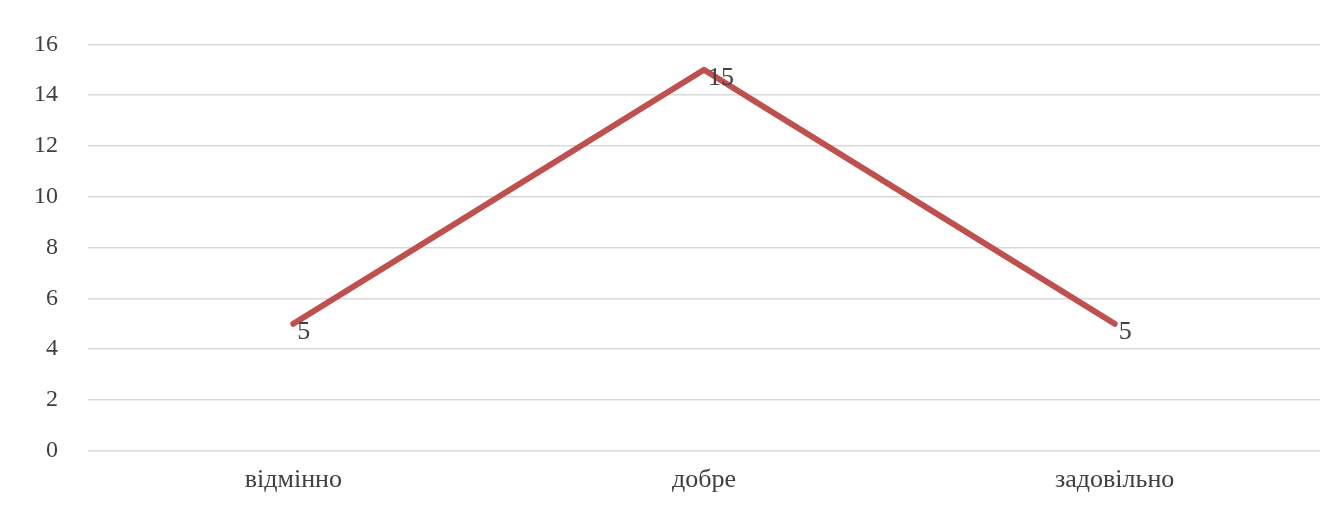  What do you see at coordinates (52, 245) in the screenshot?
I see `y-tick-label: 8` at bounding box center [52, 245].